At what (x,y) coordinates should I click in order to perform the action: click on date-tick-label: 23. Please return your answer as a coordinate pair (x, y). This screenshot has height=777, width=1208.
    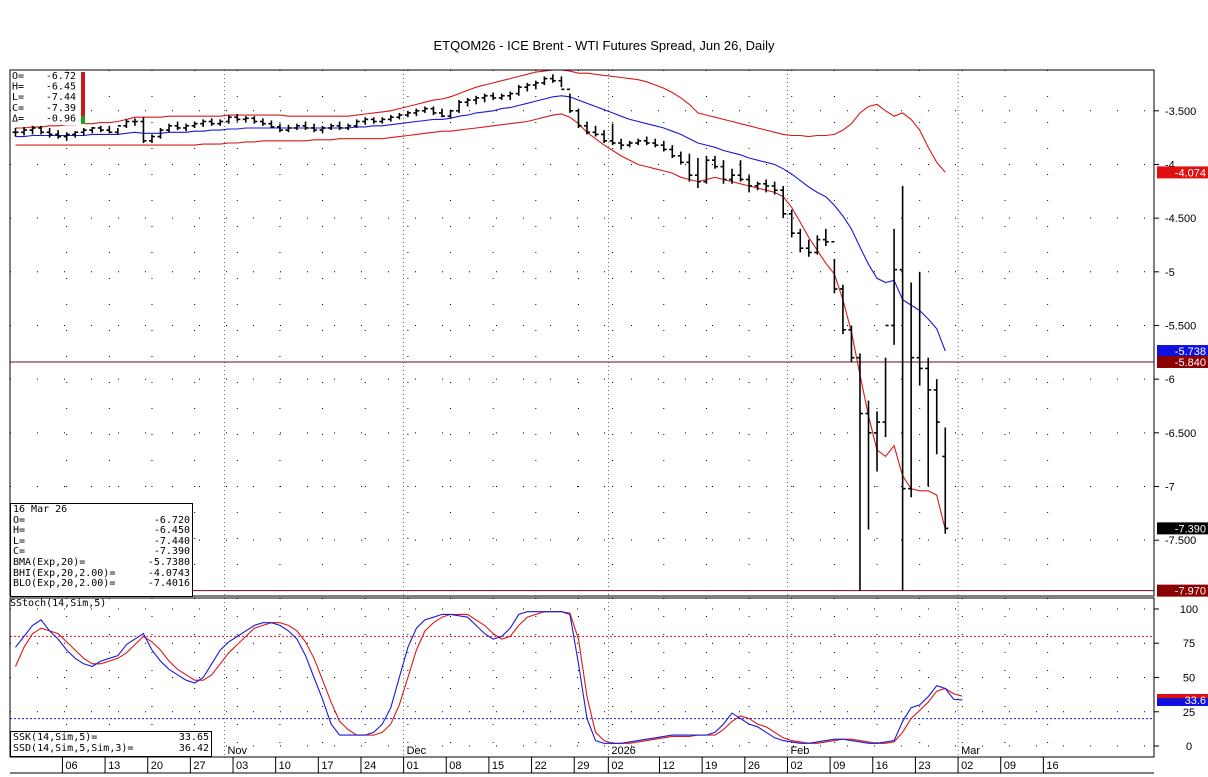
    Looking at the image, I should click on (924, 766).